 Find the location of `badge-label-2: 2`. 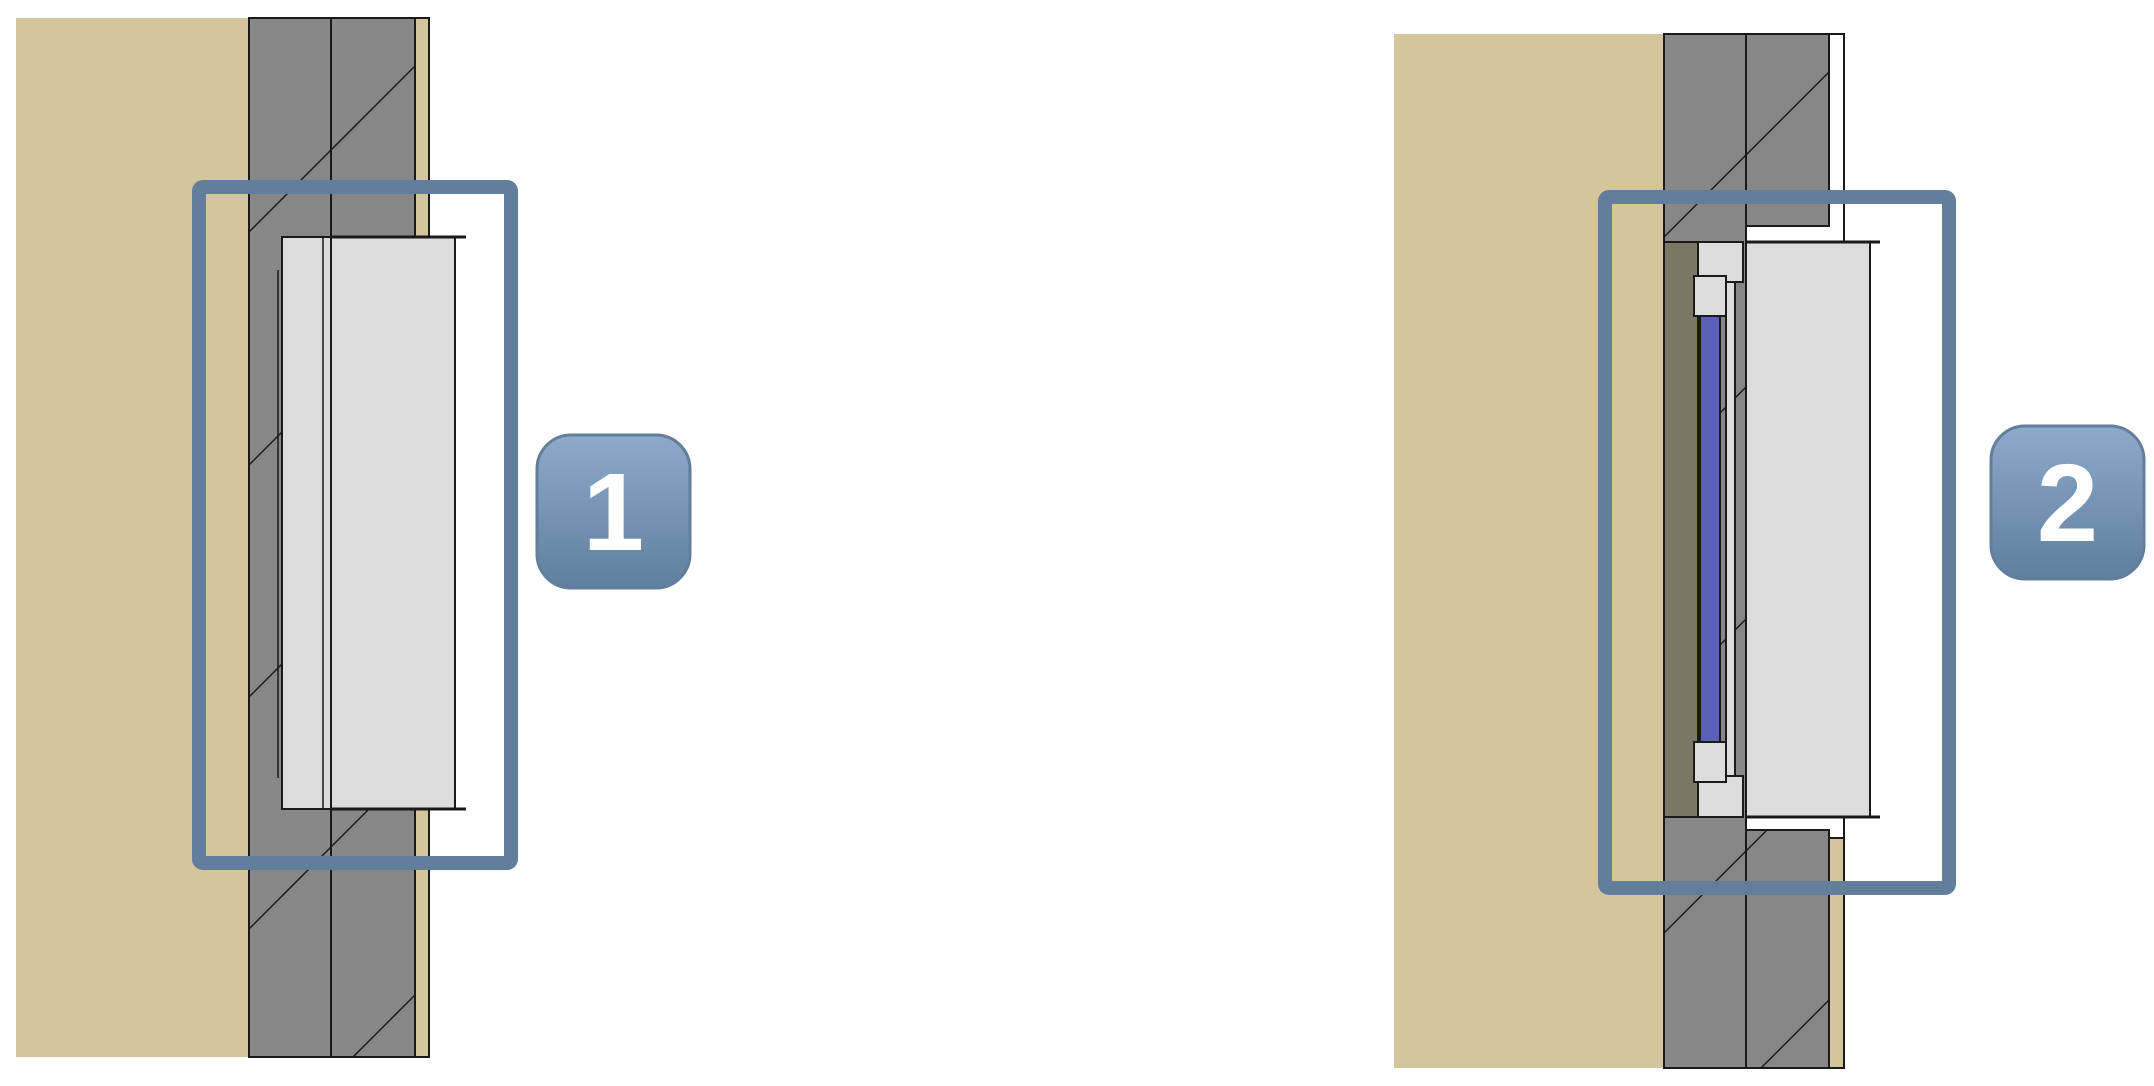

badge-label-2: 2 is located at coordinates (2067, 503).